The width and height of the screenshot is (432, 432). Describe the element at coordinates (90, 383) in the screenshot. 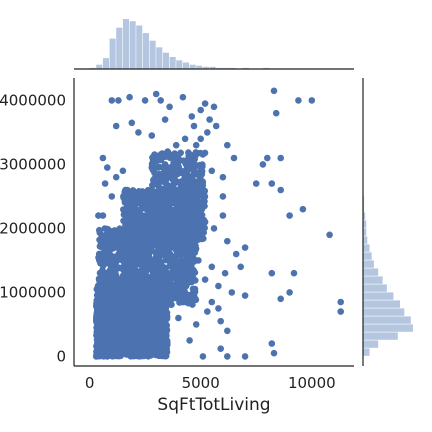

I see `x-tick-label: 0` at that location.